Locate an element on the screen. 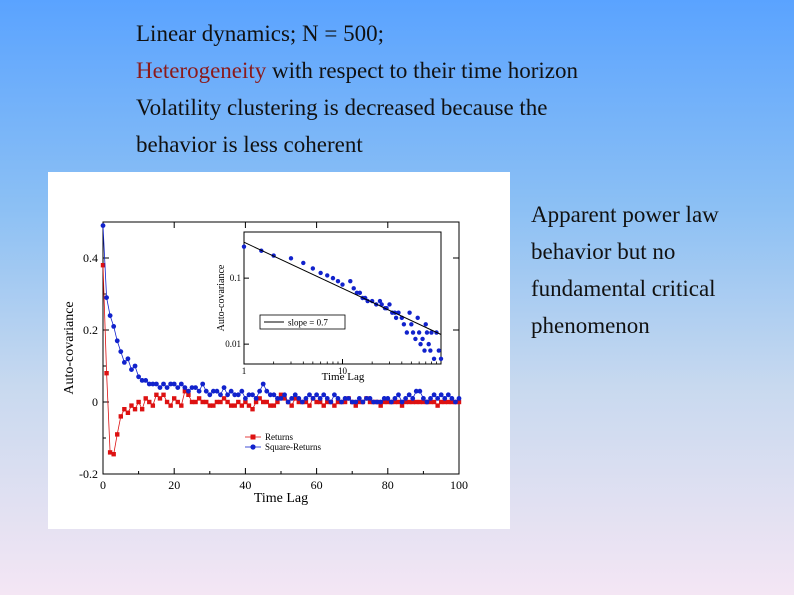  main-ytick-label: -0.2 is located at coordinates (88, 474).